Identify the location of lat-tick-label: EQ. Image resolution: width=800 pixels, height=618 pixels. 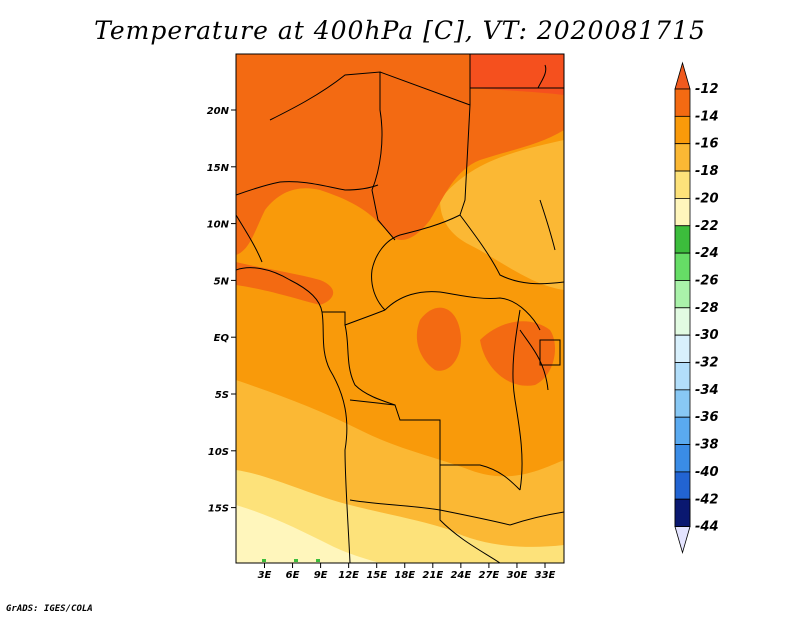
(222, 338).